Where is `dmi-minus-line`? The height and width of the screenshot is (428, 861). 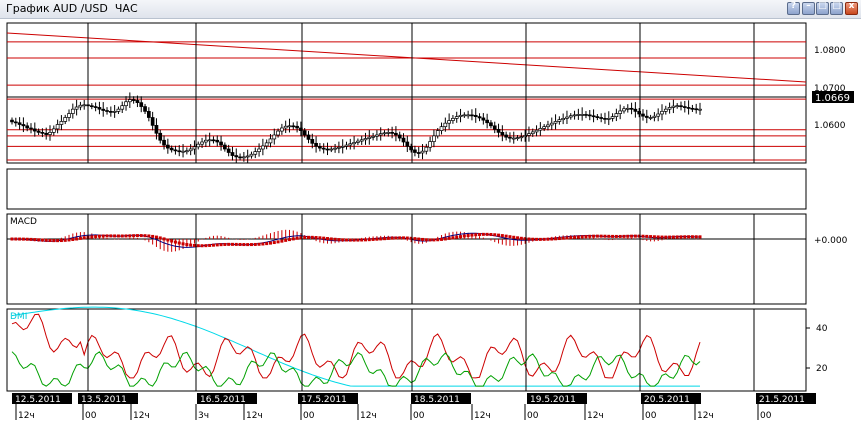
dmi-minus-line is located at coordinates (356, 369).